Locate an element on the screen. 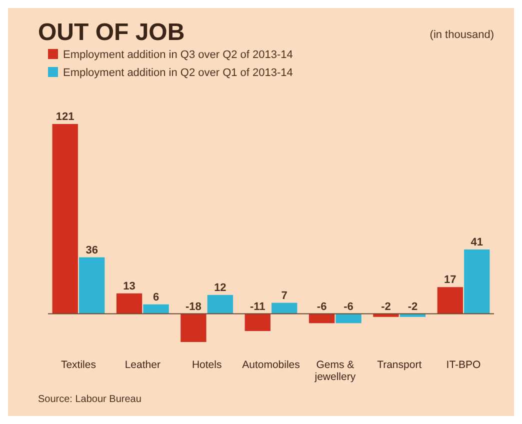  data-label: 121 is located at coordinates (65, 117).